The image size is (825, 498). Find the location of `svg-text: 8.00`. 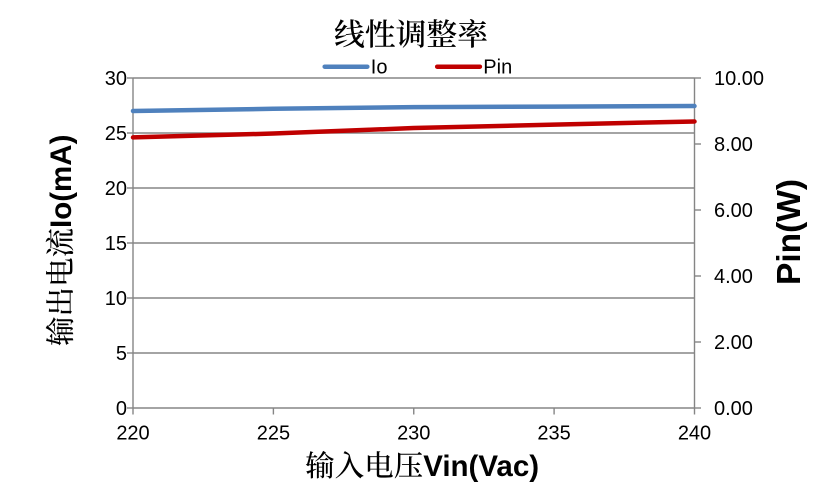

svg-text: 8.00 is located at coordinates (733, 145).